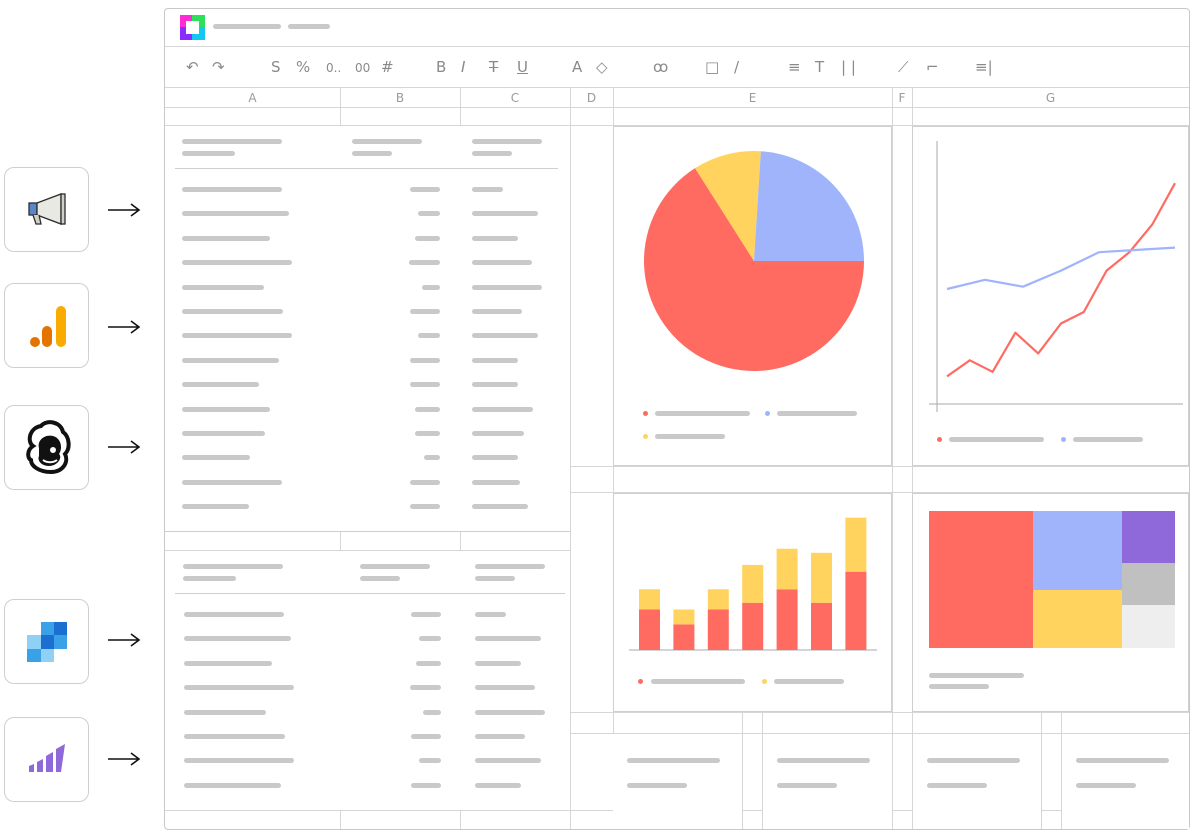 The image size is (1193, 834). I want to click on corner-button: ⌐, so click(932, 67).